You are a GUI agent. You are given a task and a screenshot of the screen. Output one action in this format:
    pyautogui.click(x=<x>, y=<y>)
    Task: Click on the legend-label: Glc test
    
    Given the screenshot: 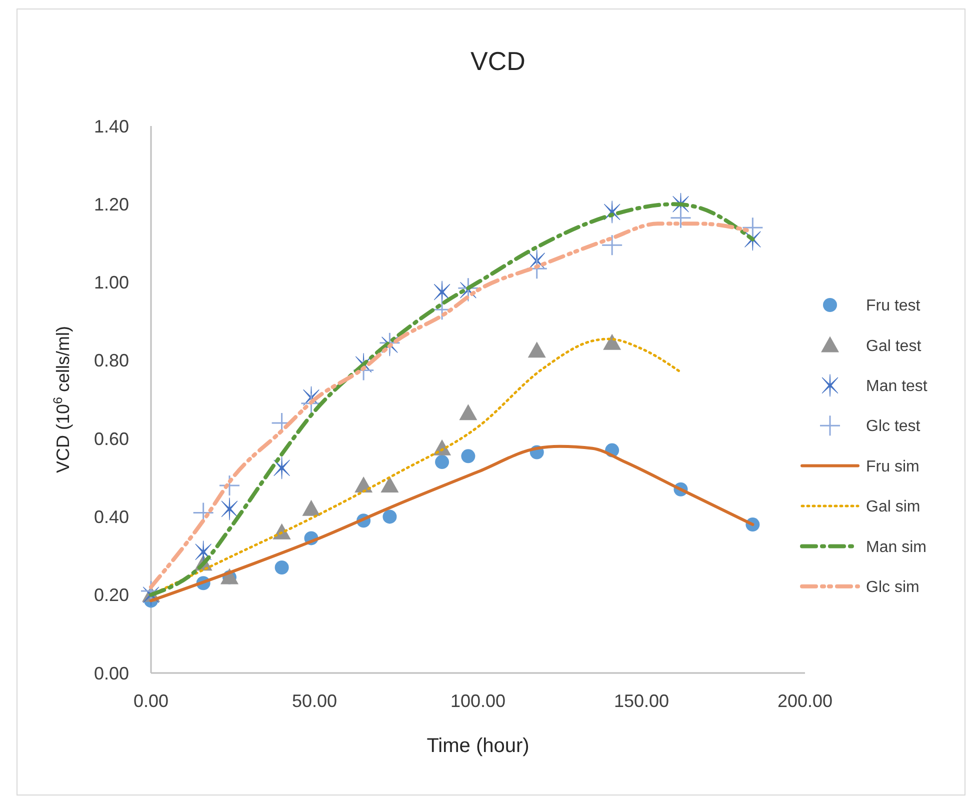 What is the action you would take?
    pyautogui.click(x=893, y=427)
    